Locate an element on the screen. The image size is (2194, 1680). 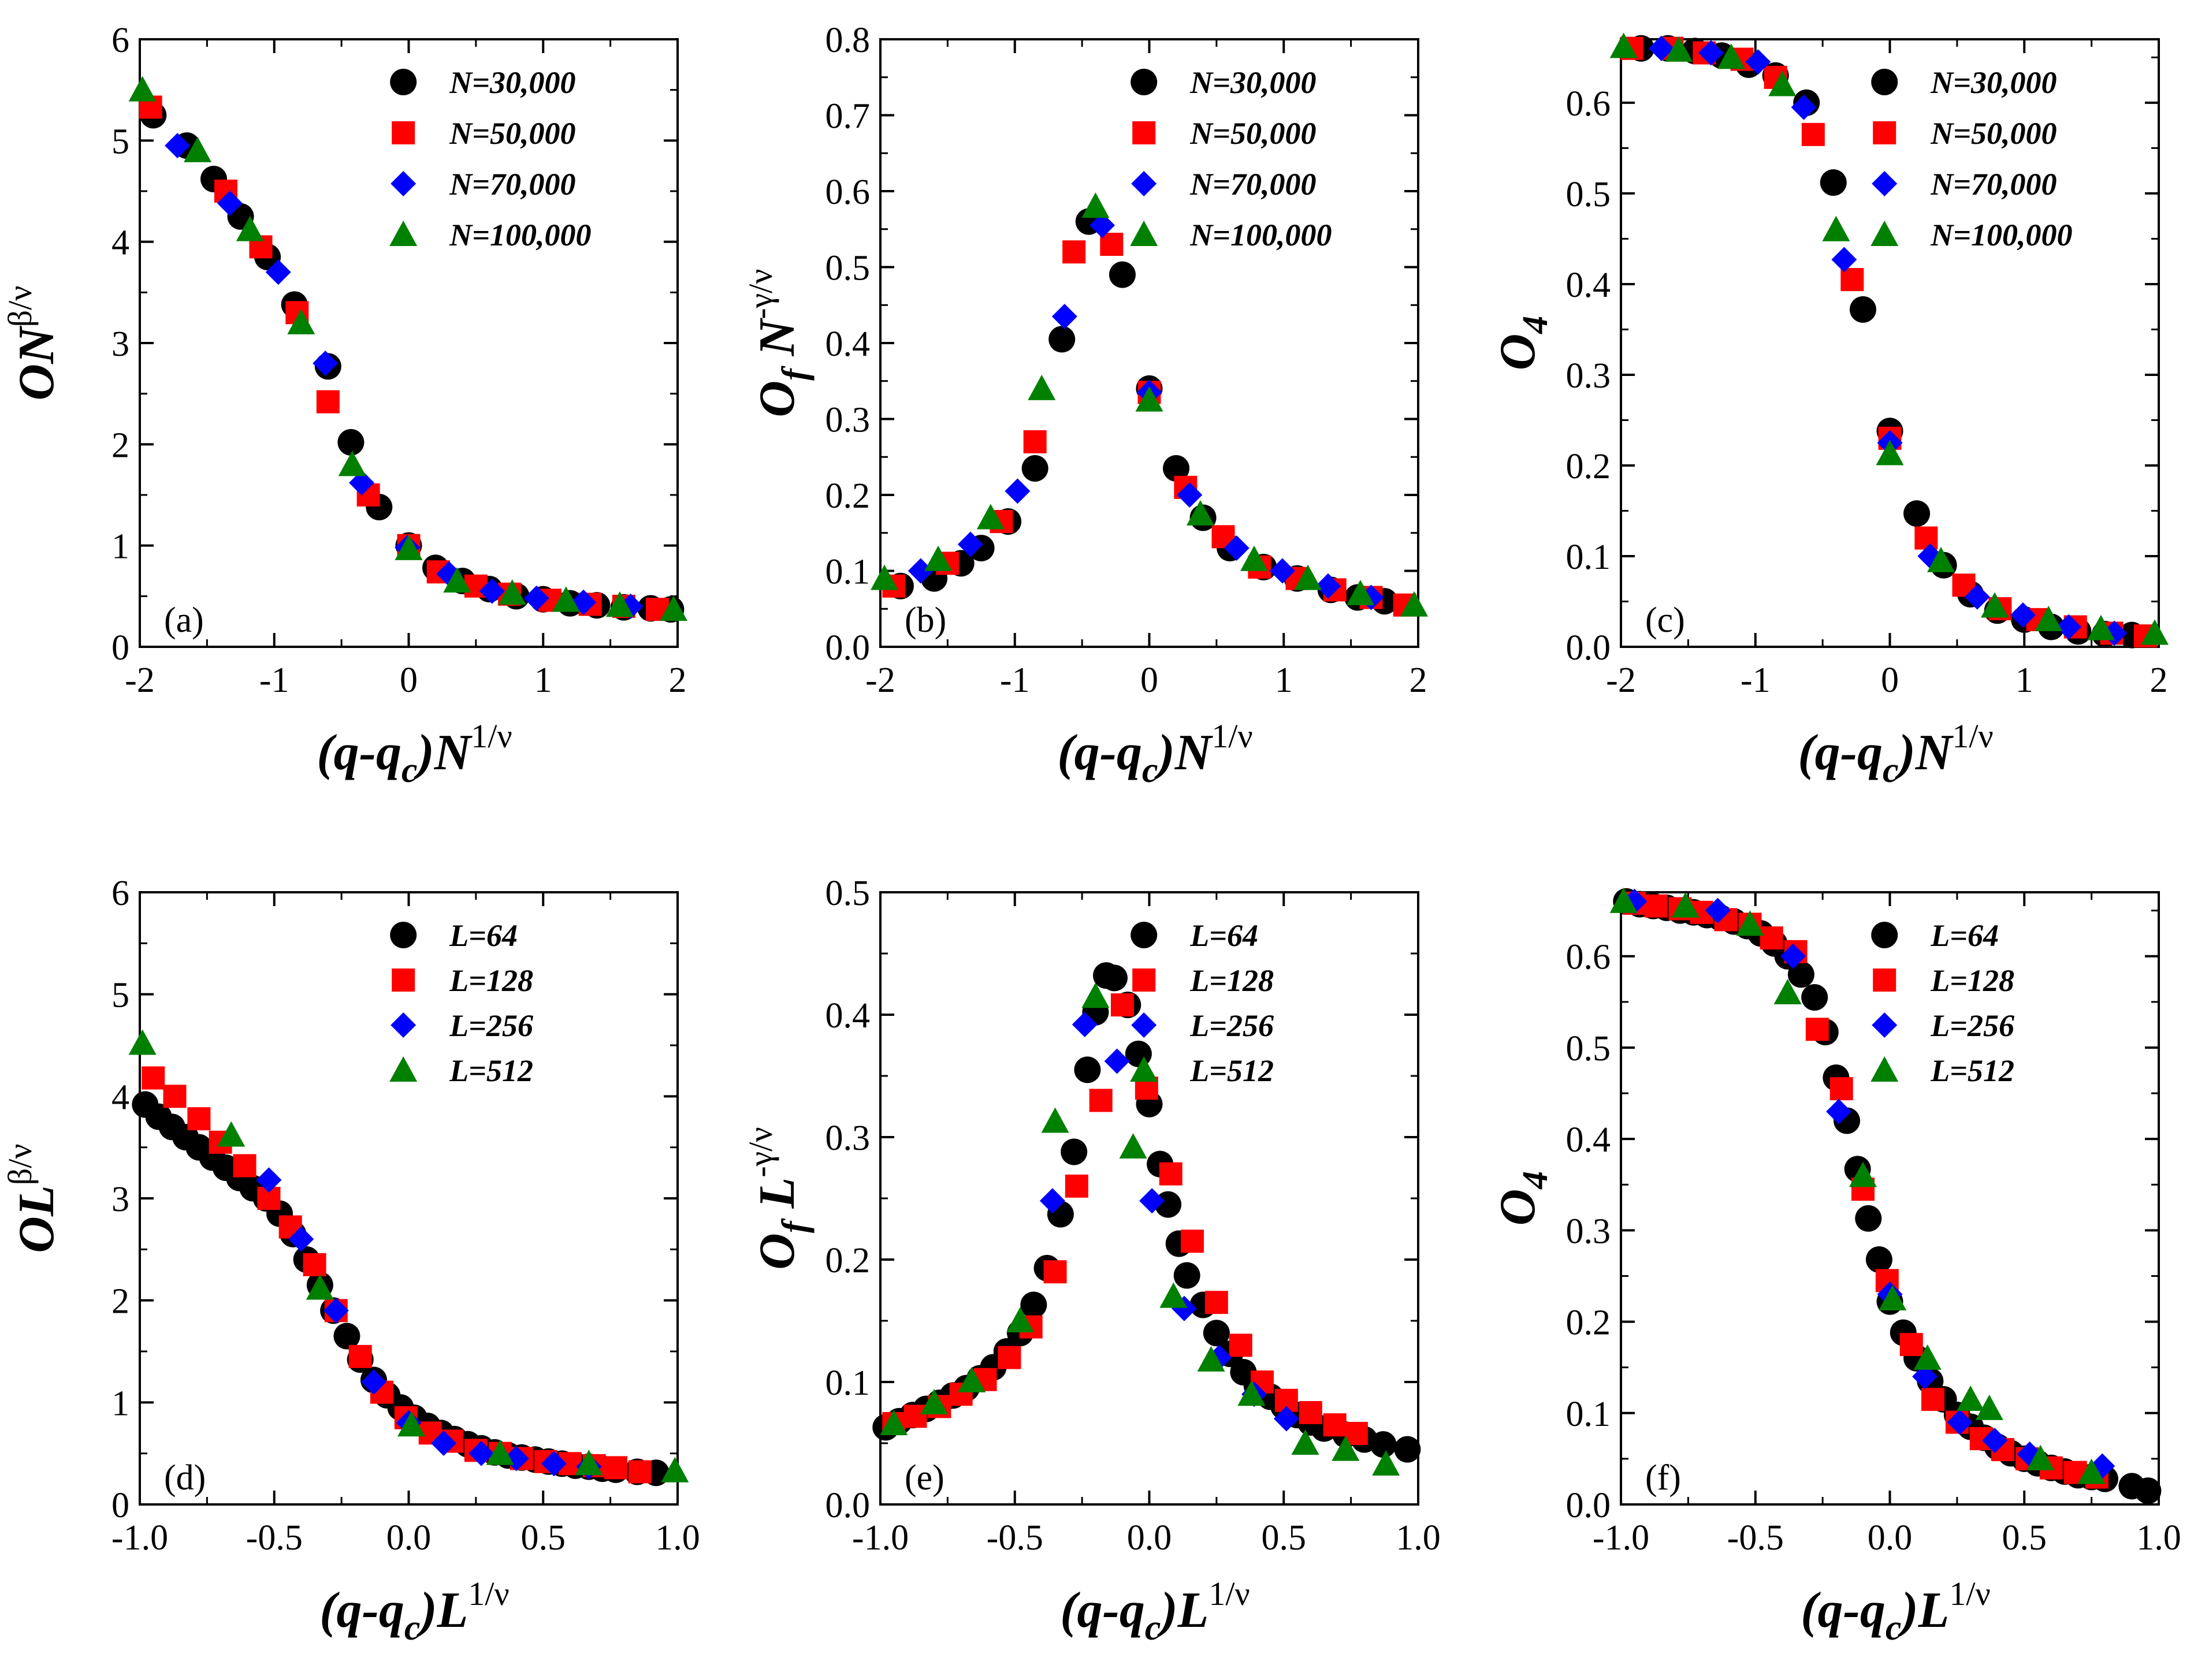
legend-label: N=50,000 is located at coordinates (512, 133).